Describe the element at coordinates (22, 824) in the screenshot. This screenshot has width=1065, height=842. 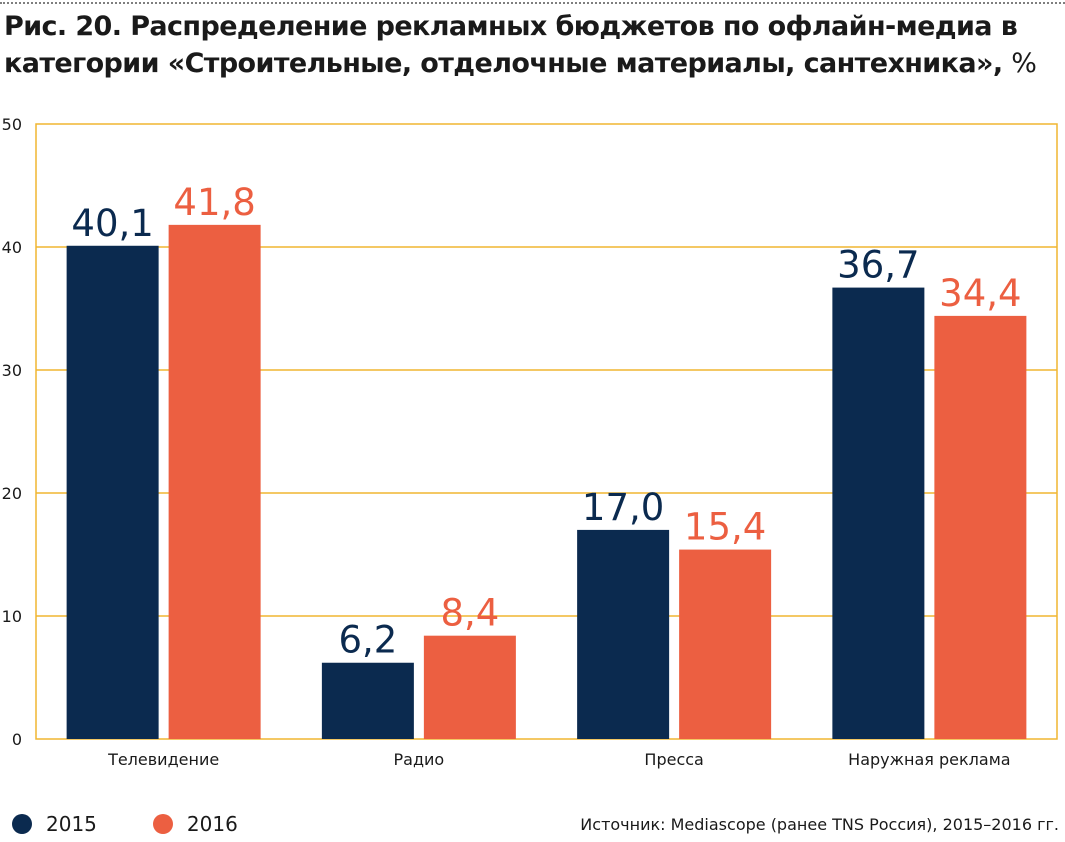
I see `legend-dot-2015` at that location.